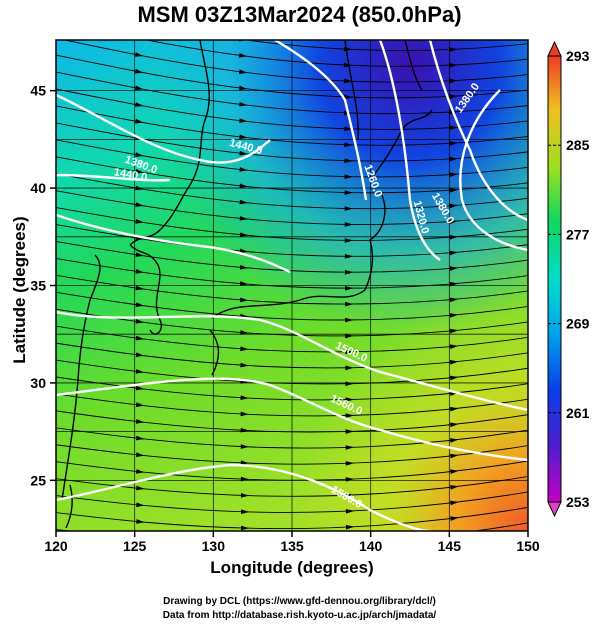 Image resolution: width=599 pixels, height=625 pixels. Describe the element at coordinates (38, 188) in the screenshot. I see `y-tick-label: 40` at that location.